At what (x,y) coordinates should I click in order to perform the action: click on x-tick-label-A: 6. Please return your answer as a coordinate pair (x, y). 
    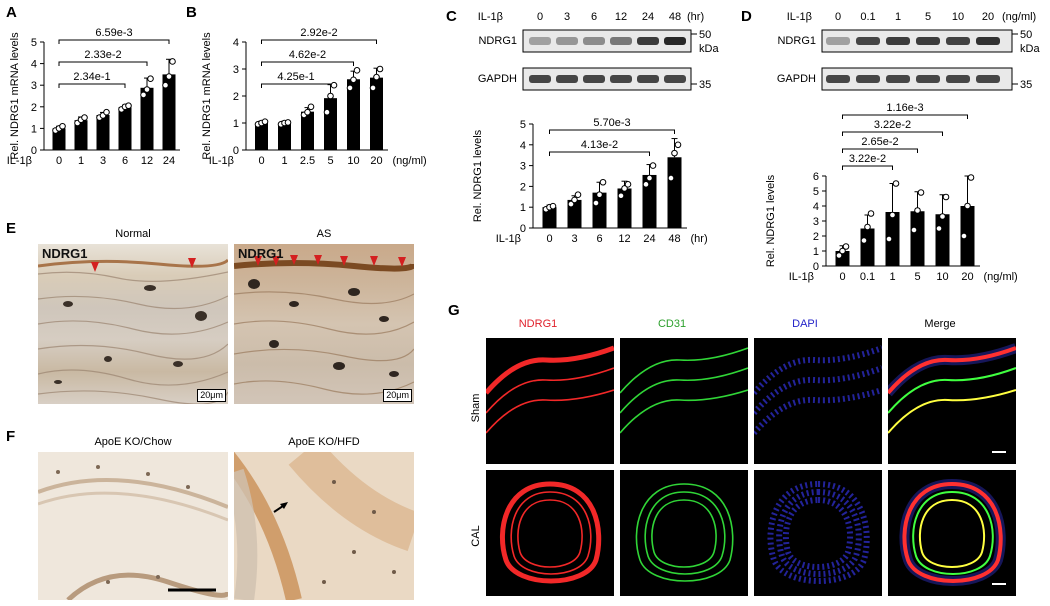
    Looking at the image, I should click on (125, 161).